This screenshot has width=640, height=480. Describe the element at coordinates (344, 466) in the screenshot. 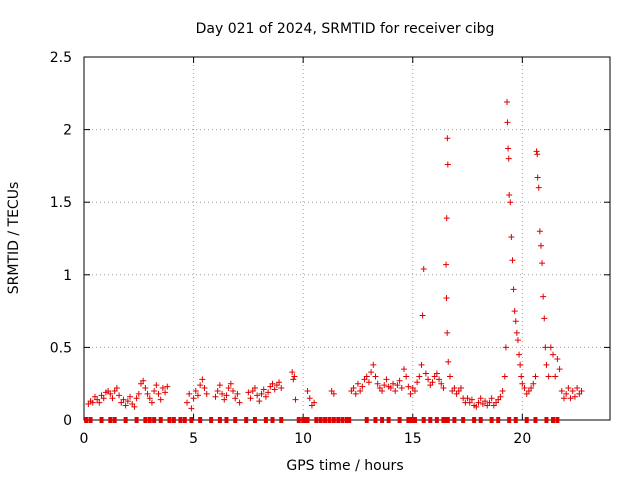

I see `x-axis-label: GPS time / hours` at that location.